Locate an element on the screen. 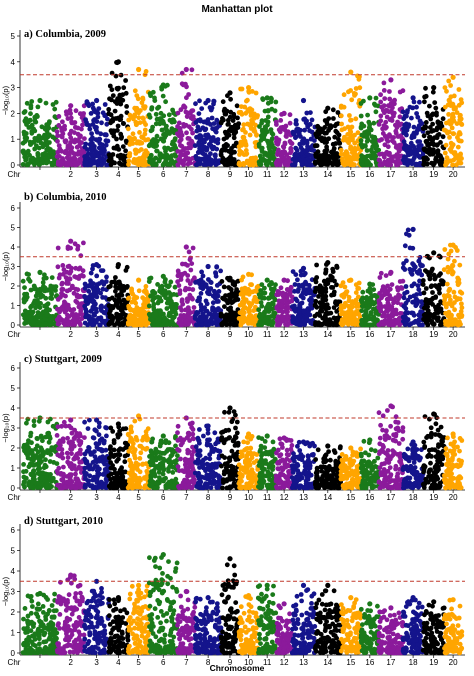  chromosome-label: 2 is located at coordinates (70, 334).